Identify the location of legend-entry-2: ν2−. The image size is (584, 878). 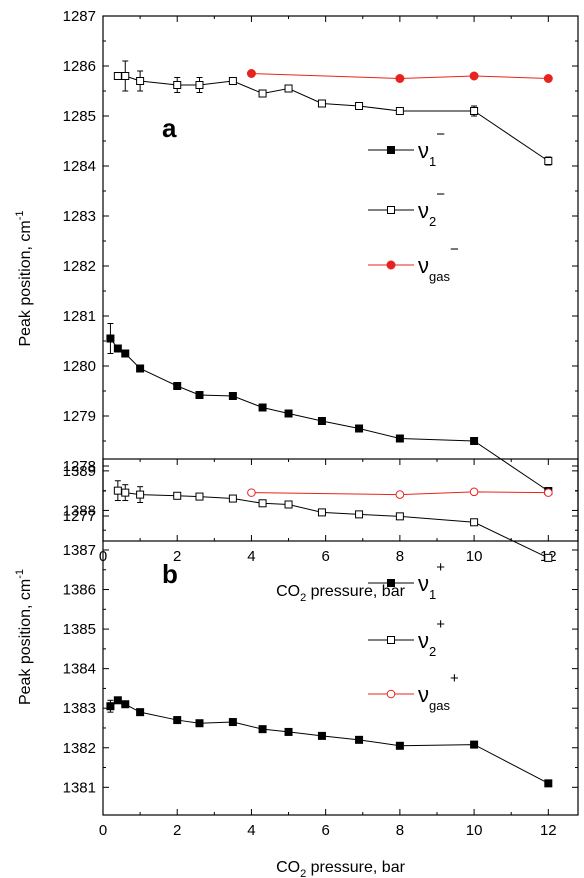
(406, 207).